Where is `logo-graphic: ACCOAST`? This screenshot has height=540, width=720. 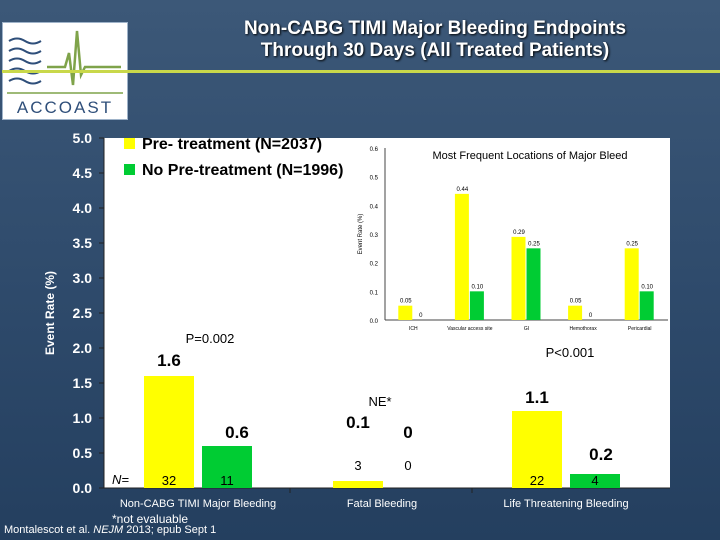 logo-graphic: ACCOAST is located at coordinates (65, 73).